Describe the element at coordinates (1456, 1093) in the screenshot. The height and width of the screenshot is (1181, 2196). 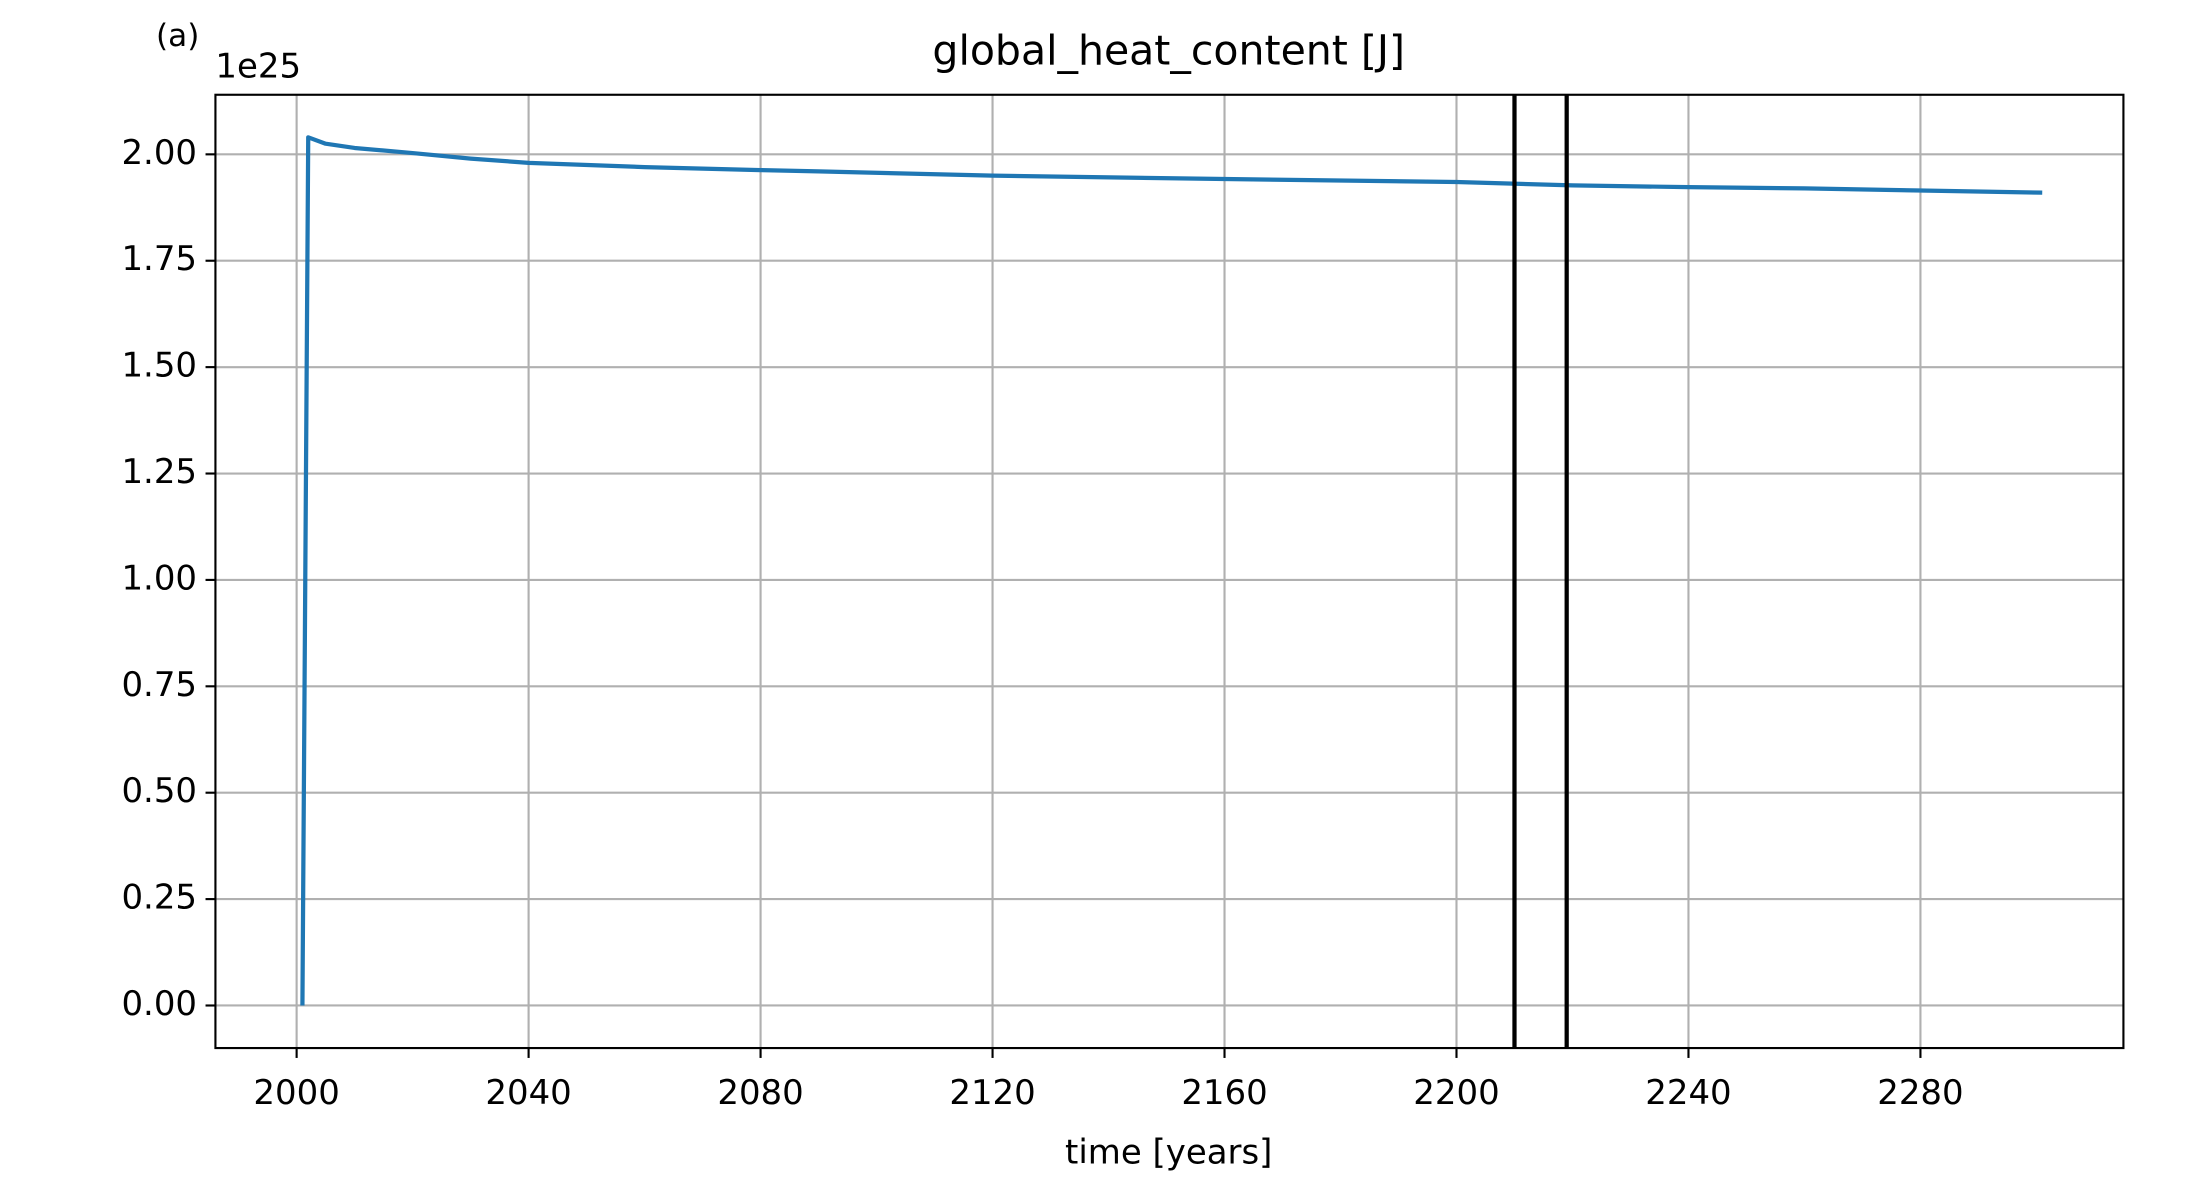
I see `x-tick-label: 2200` at that location.